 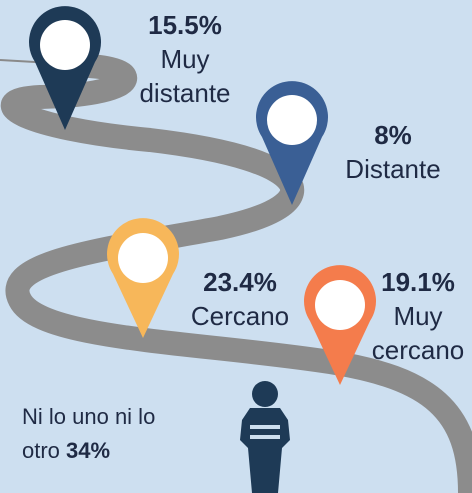 What do you see at coordinates (240, 299) in the screenshot?
I see `pin-label: 23.4% Cercano` at bounding box center [240, 299].